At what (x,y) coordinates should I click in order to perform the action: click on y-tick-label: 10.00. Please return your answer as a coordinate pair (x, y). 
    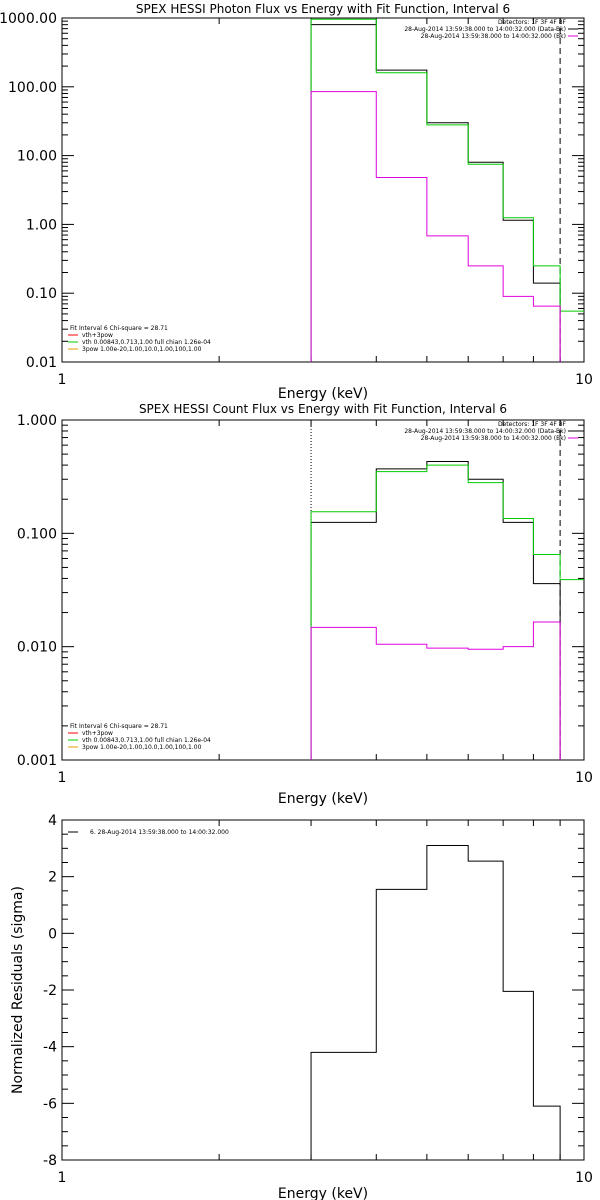
    Looking at the image, I should click on (37, 157).